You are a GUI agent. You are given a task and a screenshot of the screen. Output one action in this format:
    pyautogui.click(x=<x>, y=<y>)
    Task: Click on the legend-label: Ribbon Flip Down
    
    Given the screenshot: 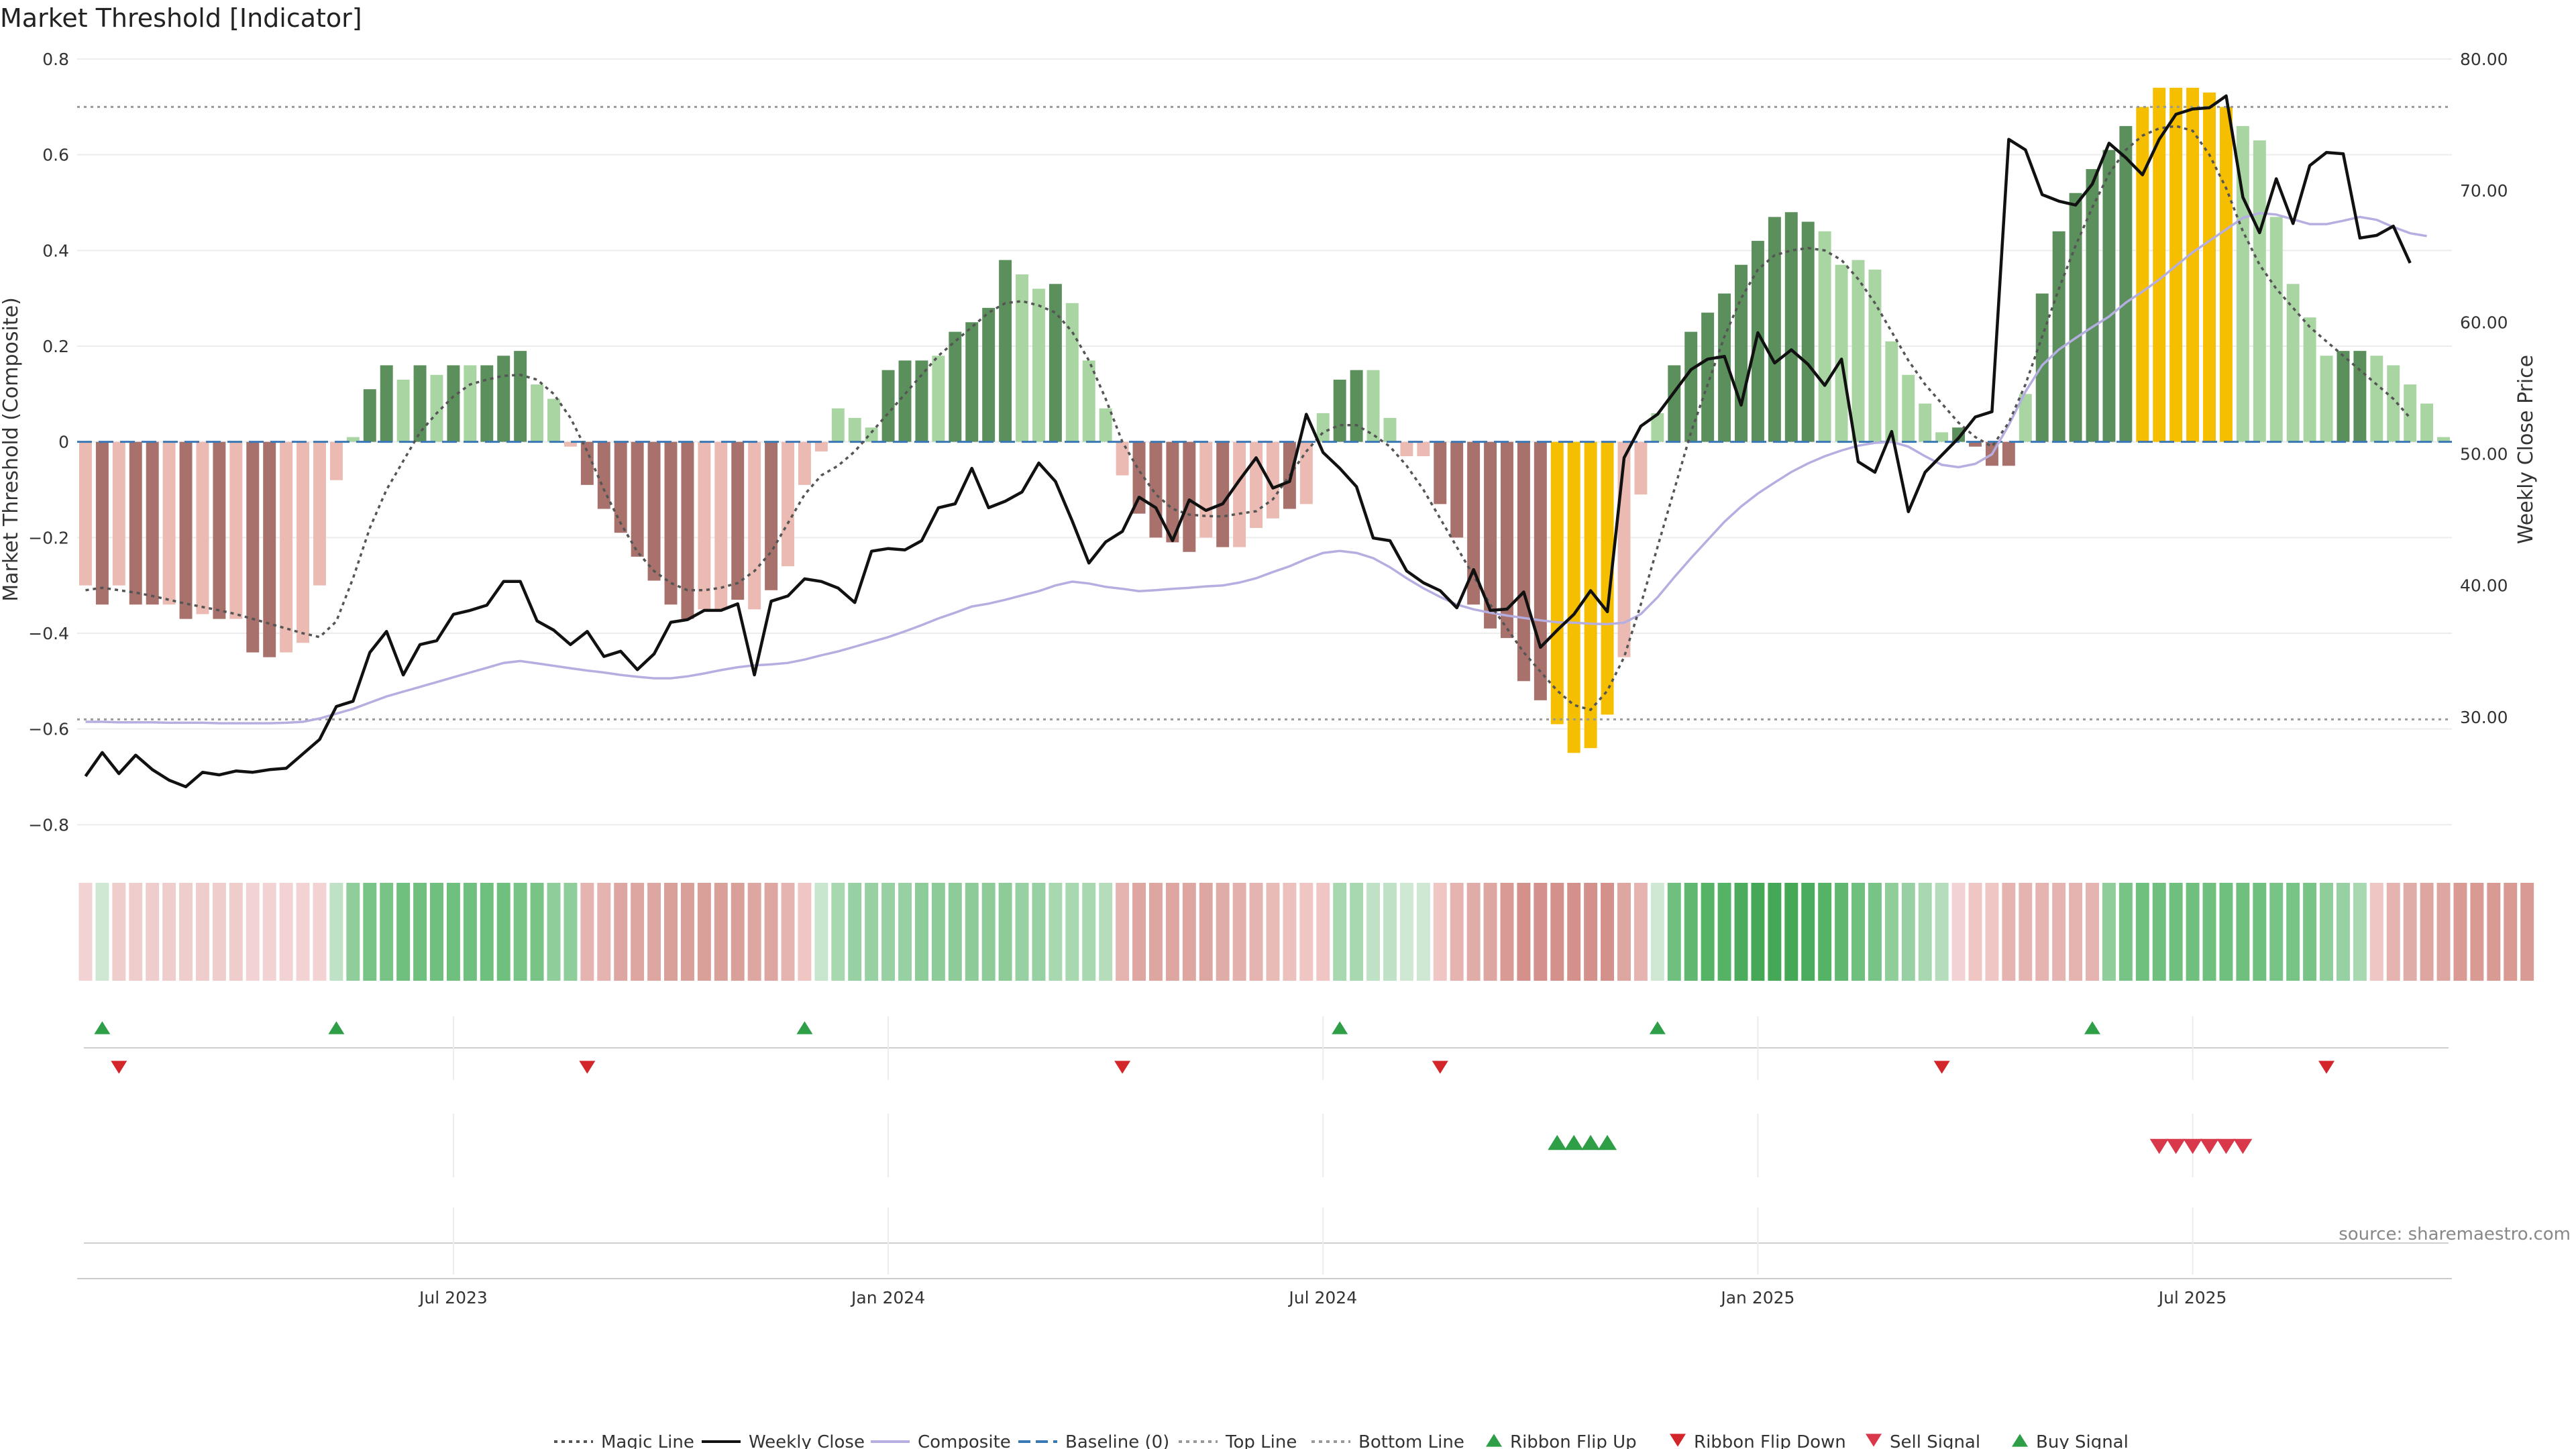 What is the action you would take?
    pyautogui.click(x=1770, y=1440)
    